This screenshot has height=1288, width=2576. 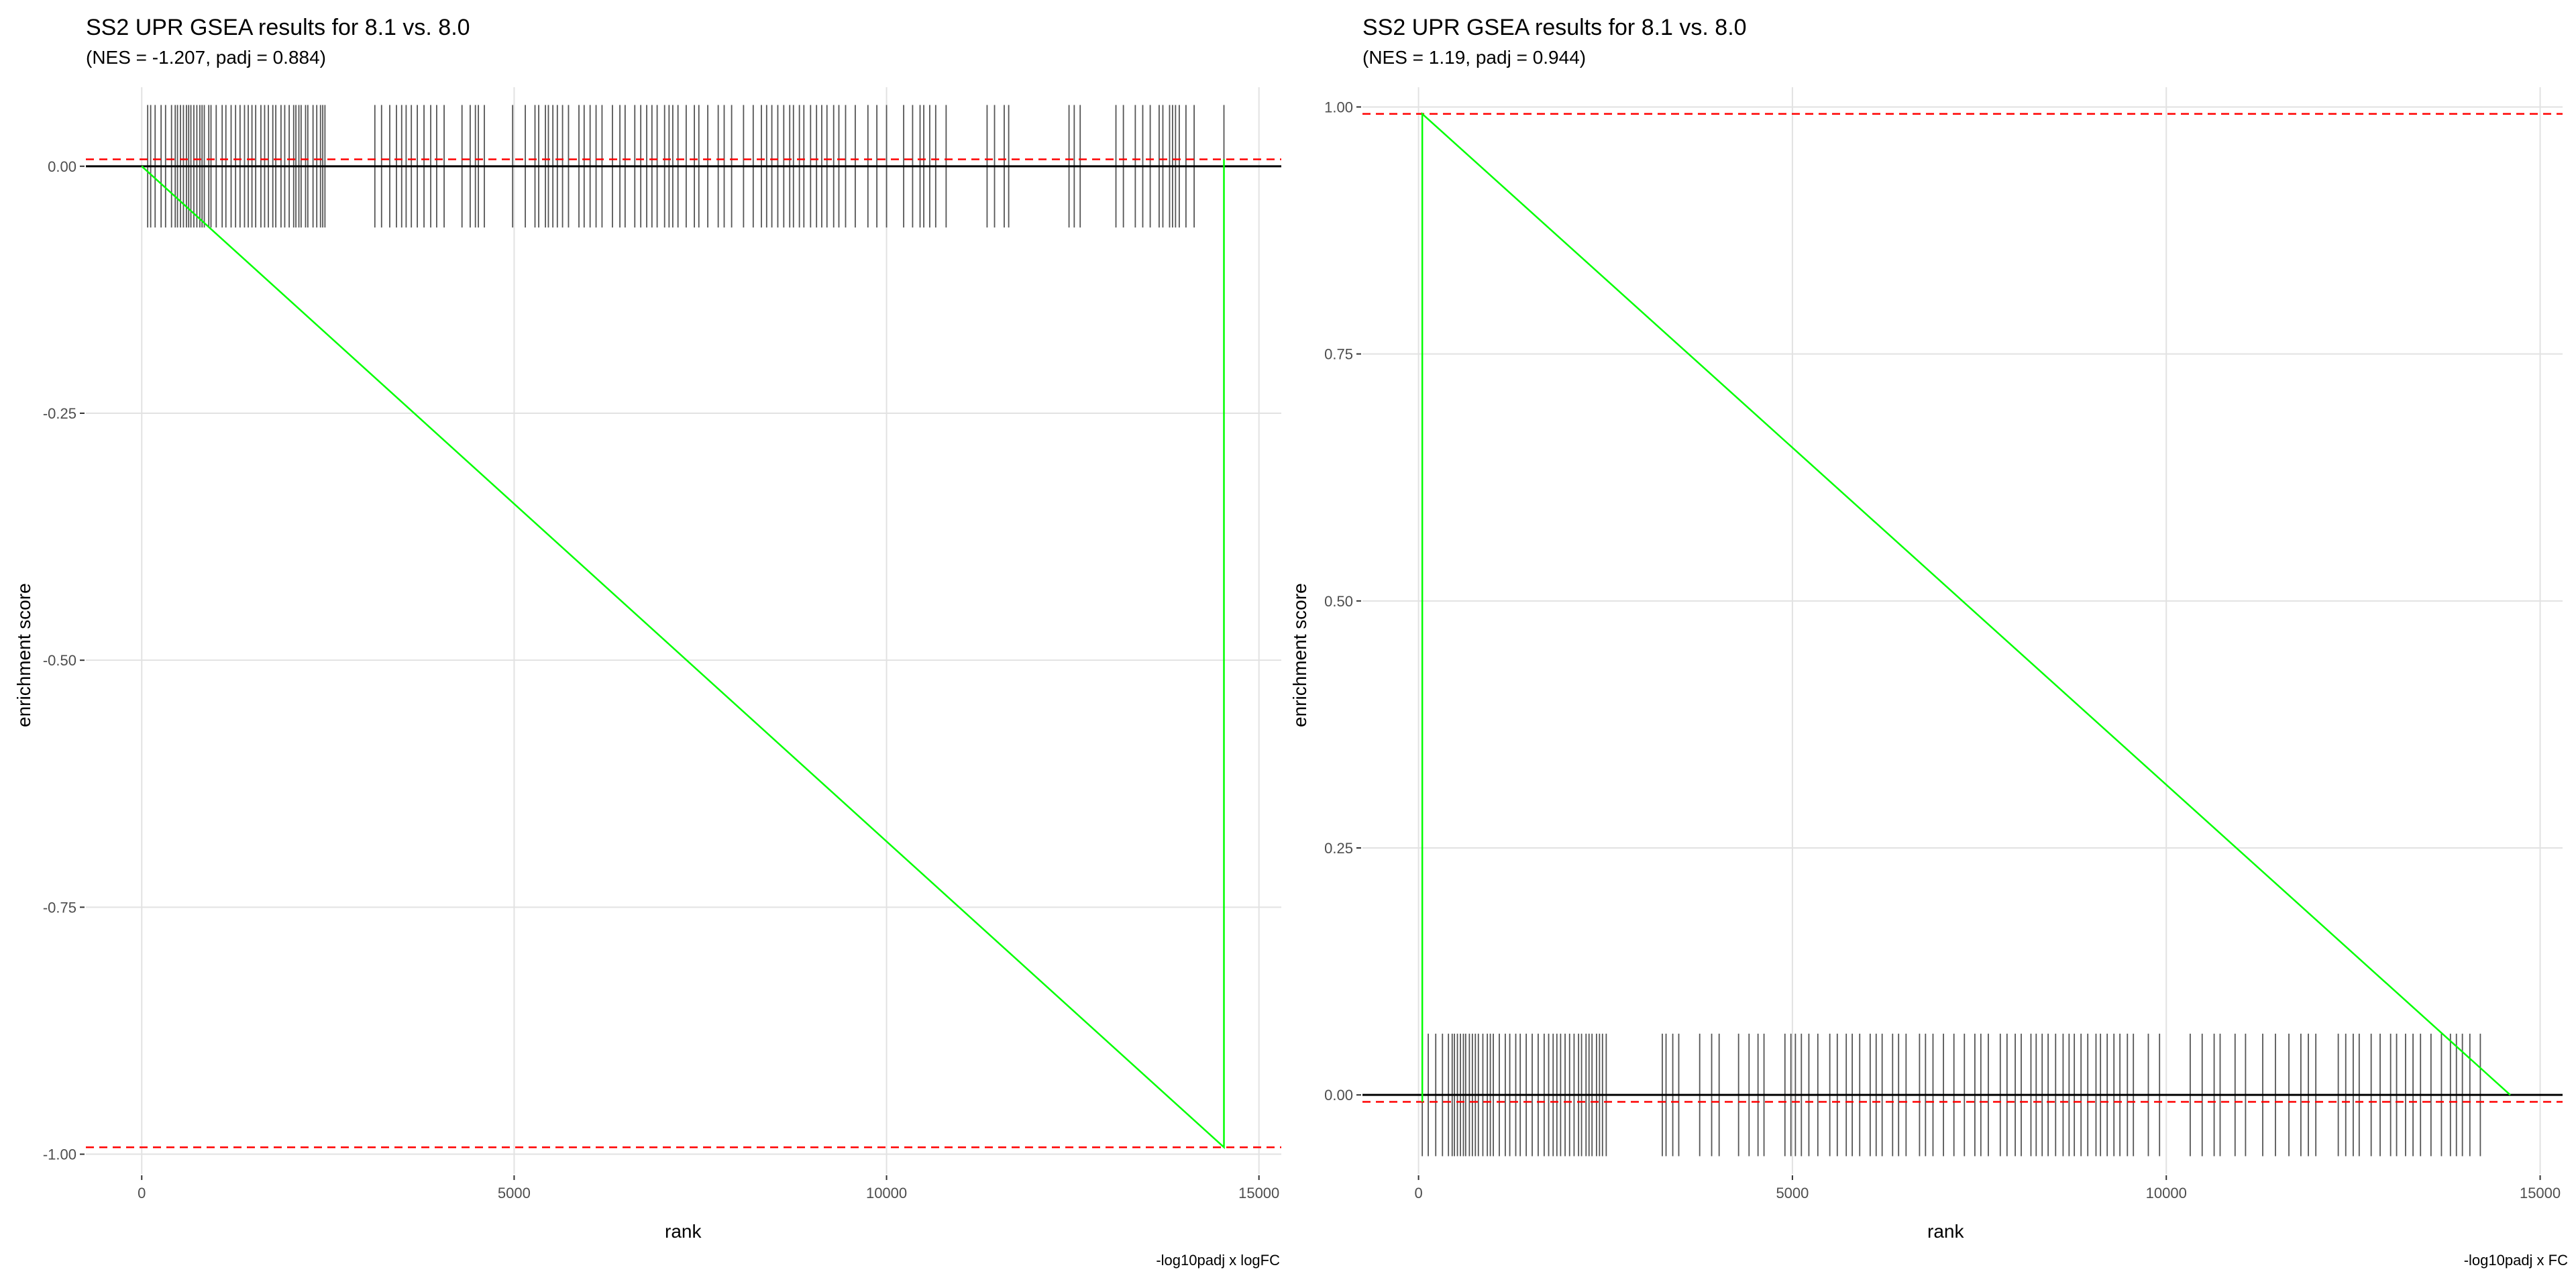 What do you see at coordinates (59, 660) in the screenshot?
I see `y-tick-label: -0.50` at bounding box center [59, 660].